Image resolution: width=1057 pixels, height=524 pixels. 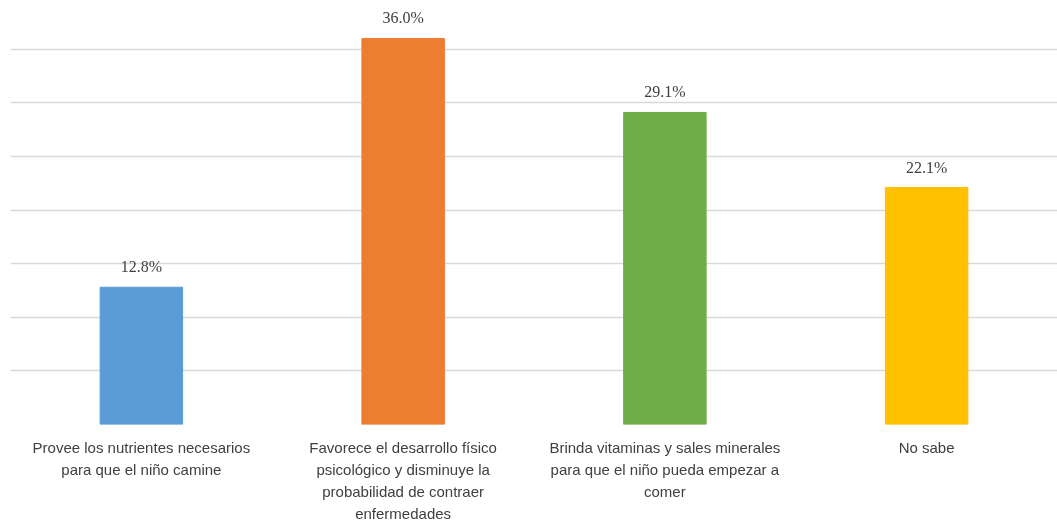 I want to click on data-label: 12.8%, so click(x=141, y=267).